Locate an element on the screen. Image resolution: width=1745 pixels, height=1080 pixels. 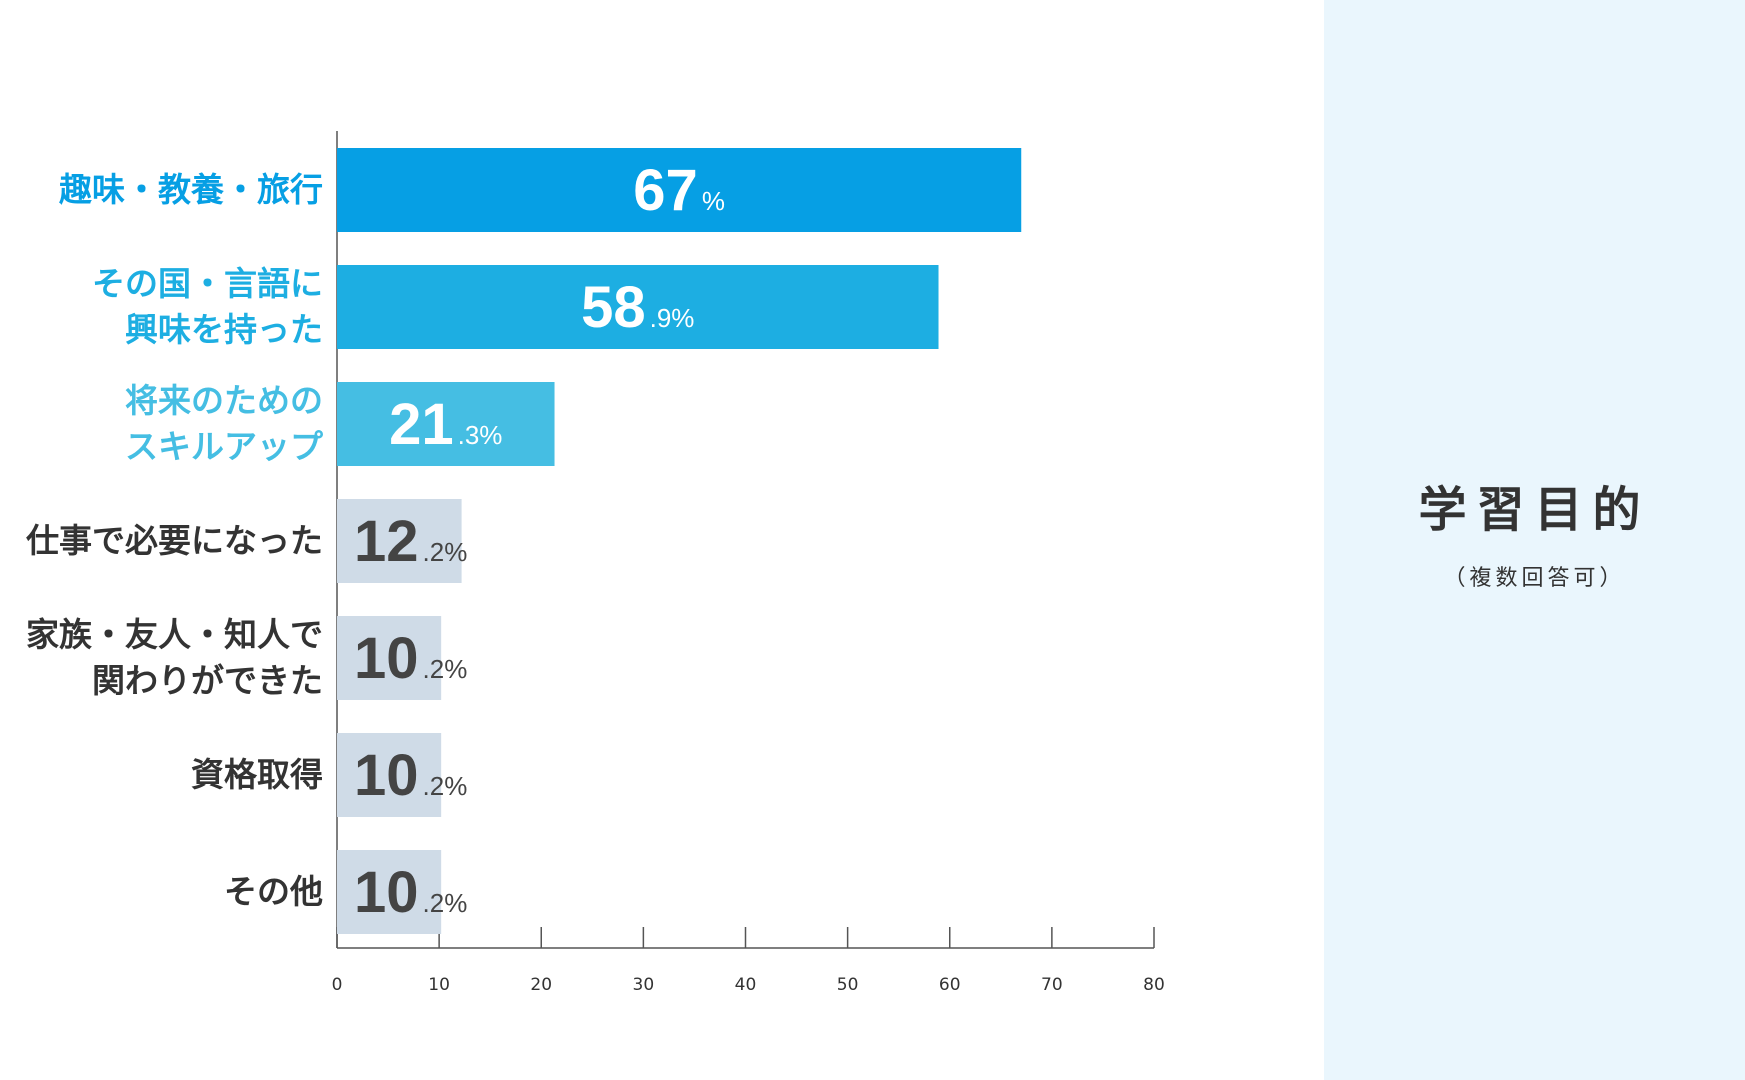
chart-subtitle: （複数回答可） is located at coordinates (1534, 578).